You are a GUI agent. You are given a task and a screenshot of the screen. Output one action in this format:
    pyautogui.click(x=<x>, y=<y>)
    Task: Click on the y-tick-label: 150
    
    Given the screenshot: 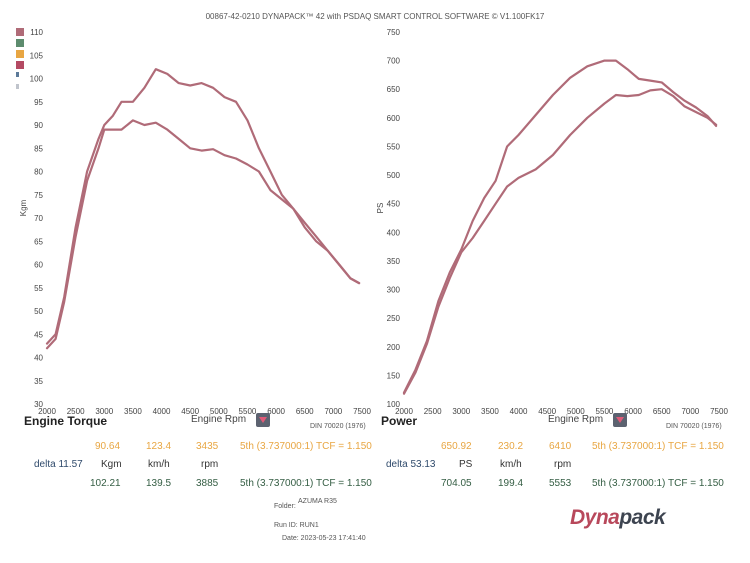 What is the action you would take?
    pyautogui.click(x=394, y=375)
    